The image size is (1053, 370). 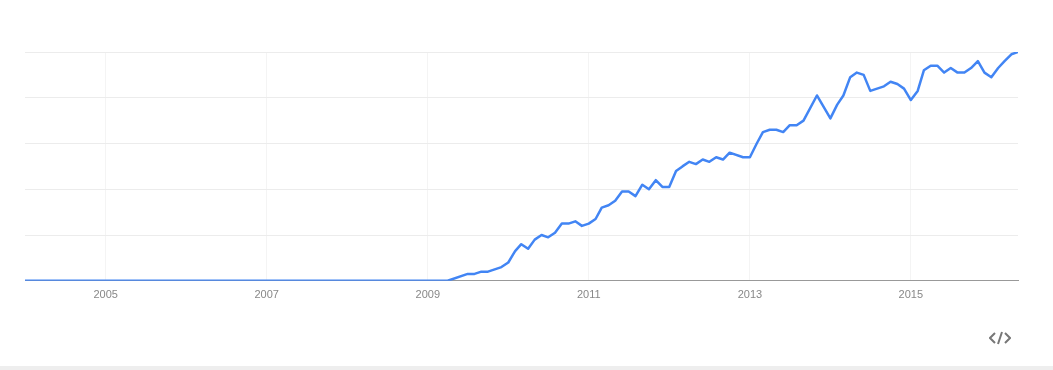 I want to click on x-tick-label: 2015, so click(x=911, y=294).